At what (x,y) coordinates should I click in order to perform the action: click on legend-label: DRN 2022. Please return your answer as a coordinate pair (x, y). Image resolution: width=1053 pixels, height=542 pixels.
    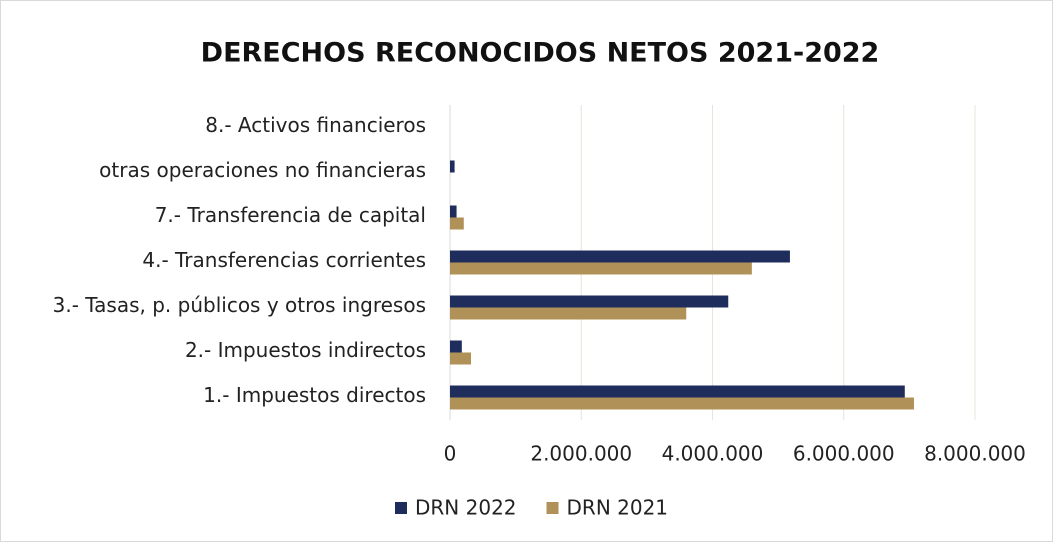
    Looking at the image, I should click on (466, 508).